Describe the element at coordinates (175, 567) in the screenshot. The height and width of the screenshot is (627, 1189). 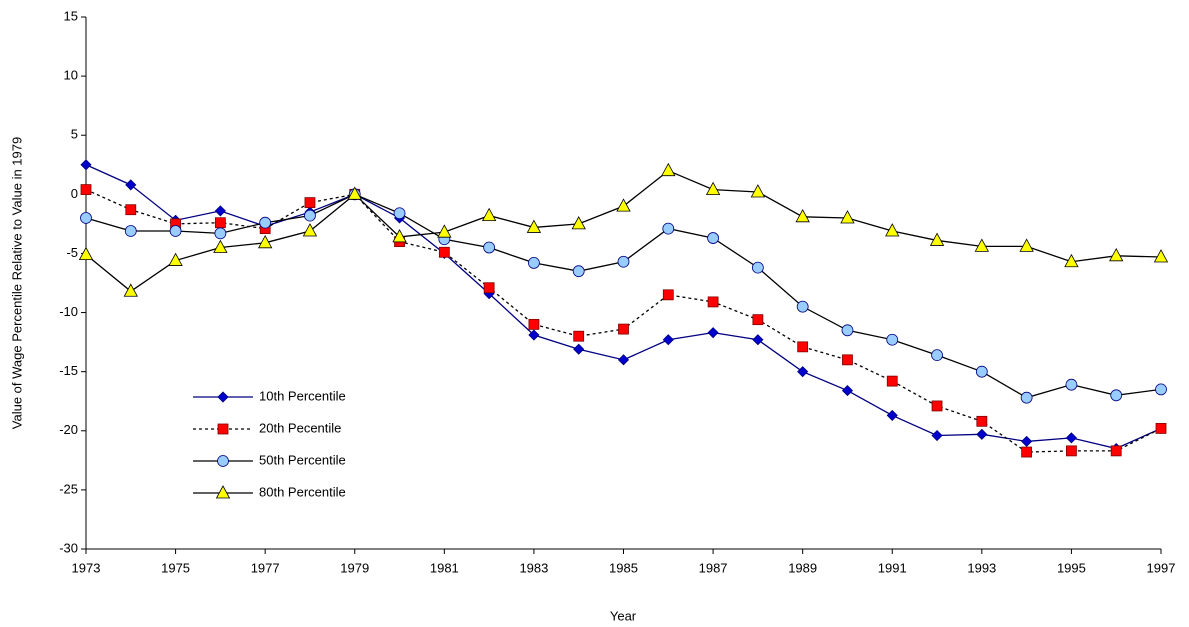
I see `x-tick-label: 1975` at that location.